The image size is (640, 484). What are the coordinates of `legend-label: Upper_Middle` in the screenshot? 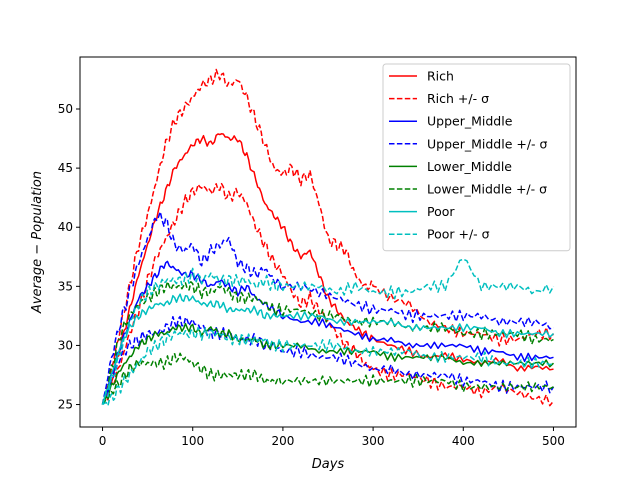 It's located at (470, 121).